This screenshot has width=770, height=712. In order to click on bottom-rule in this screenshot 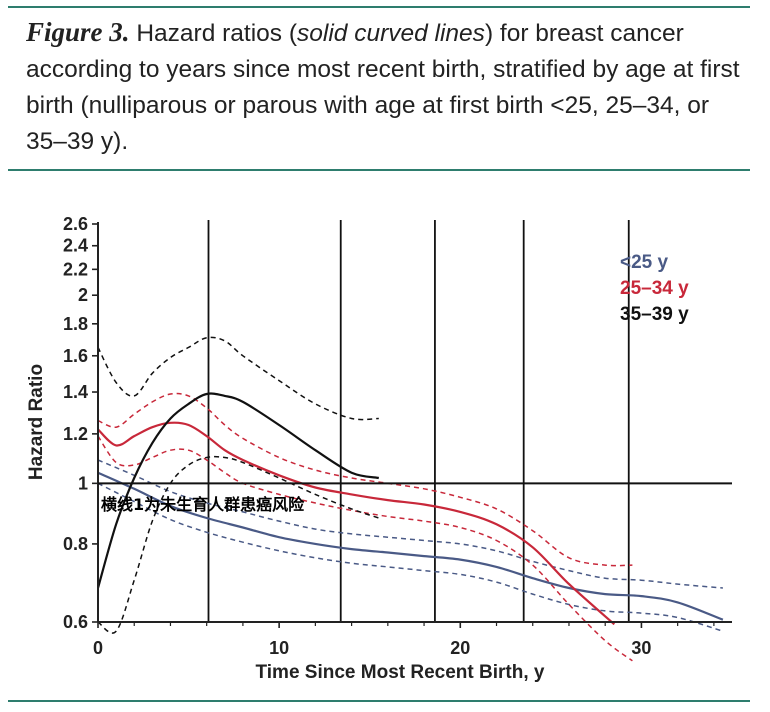, I will do `click(379, 701)`.